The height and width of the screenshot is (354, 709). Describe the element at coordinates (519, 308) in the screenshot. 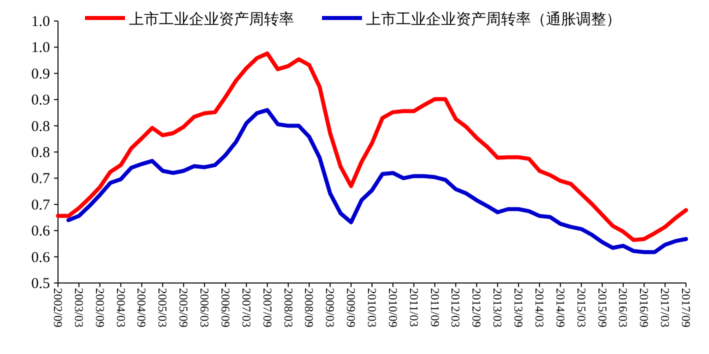

I see `x-tick-label: 2013/09` at that location.